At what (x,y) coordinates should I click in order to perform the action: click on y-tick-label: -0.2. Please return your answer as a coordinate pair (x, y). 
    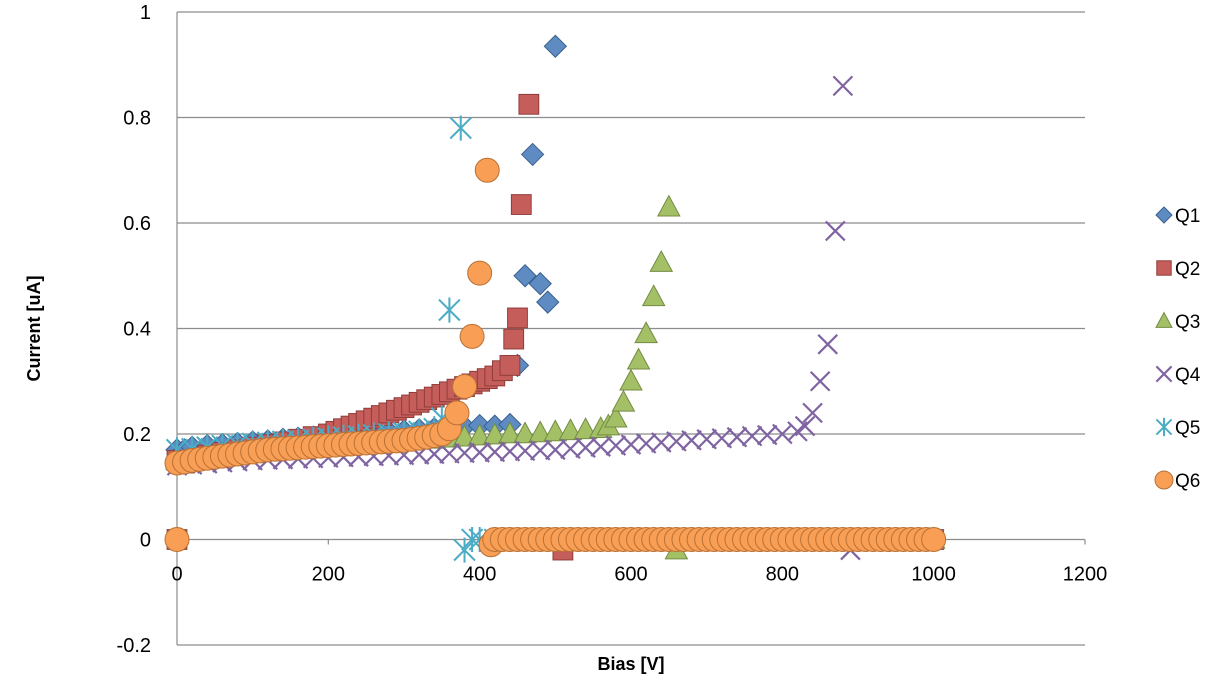
    Looking at the image, I should click on (134, 646).